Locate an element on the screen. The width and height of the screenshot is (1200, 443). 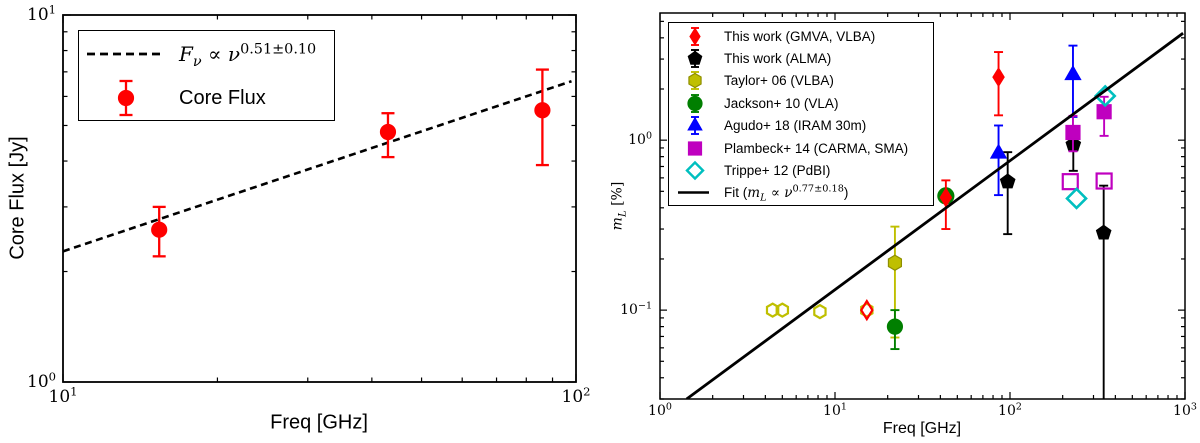
right-xaxis-title: Freq [GHz] is located at coordinates (922, 428).